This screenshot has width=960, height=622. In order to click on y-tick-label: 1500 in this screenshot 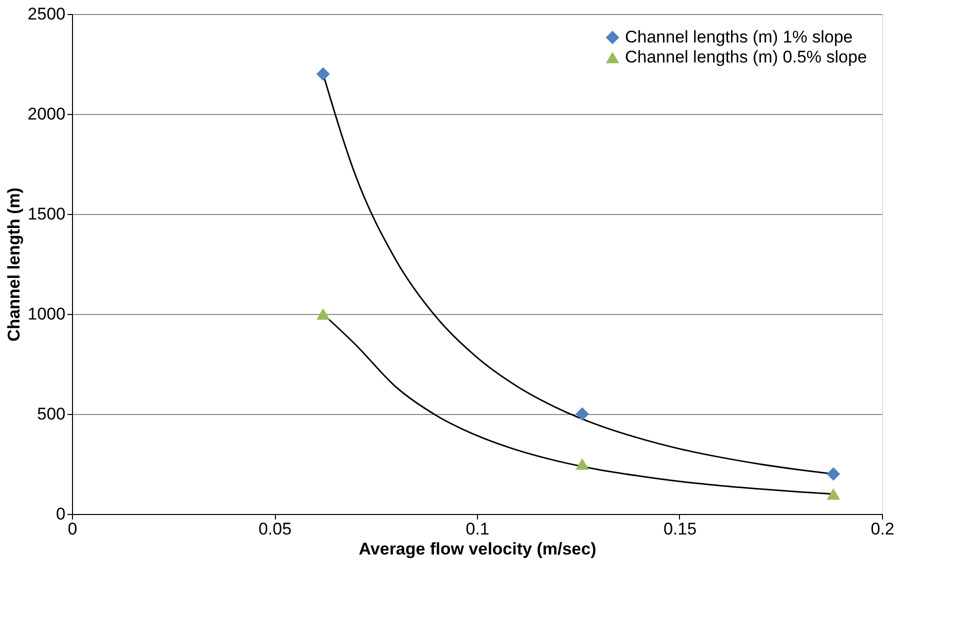, I will do `click(47, 214)`.